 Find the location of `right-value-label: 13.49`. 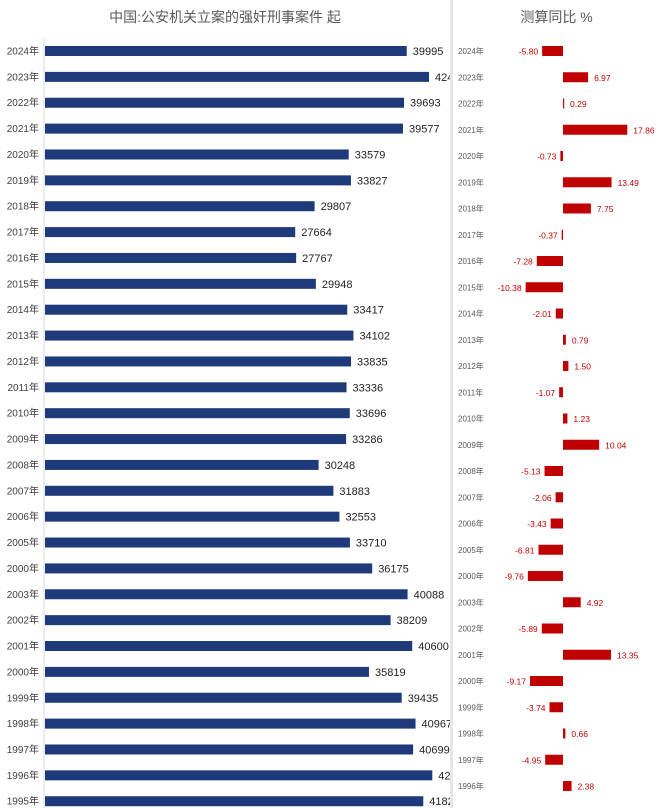

right-value-label: 13.49 is located at coordinates (629, 183).